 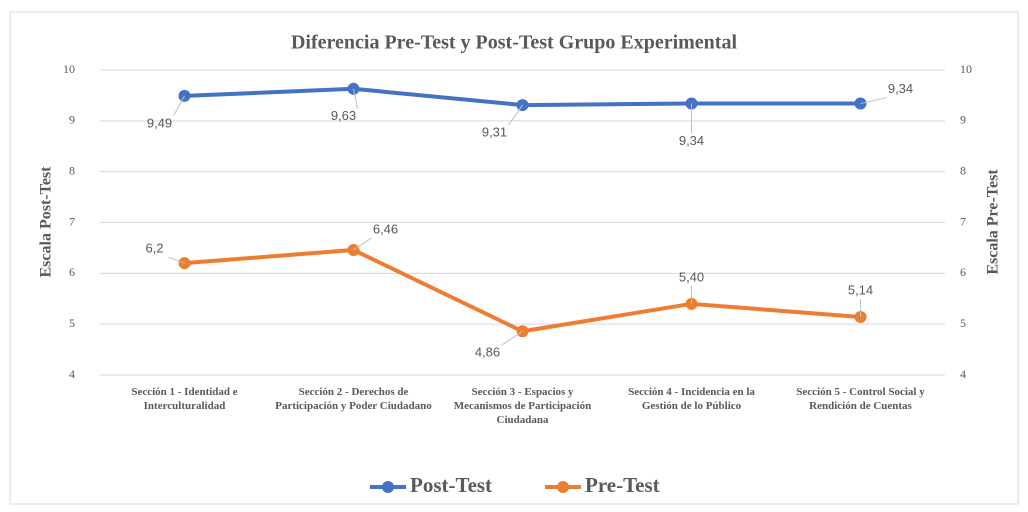 What do you see at coordinates (72, 221) in the screenshot?
I see `y-tick-label: 7` at bounding box center [72, 221].